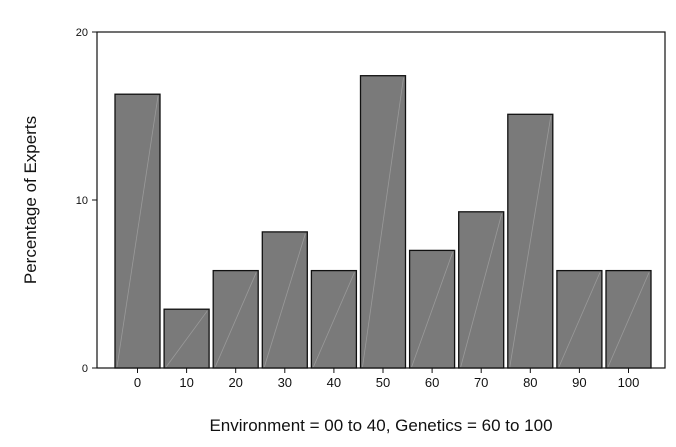  What do you see at coordinates (334, 382) in the screenshot?
I see `x-tick-label: 40` at bounding box center [334, 382].